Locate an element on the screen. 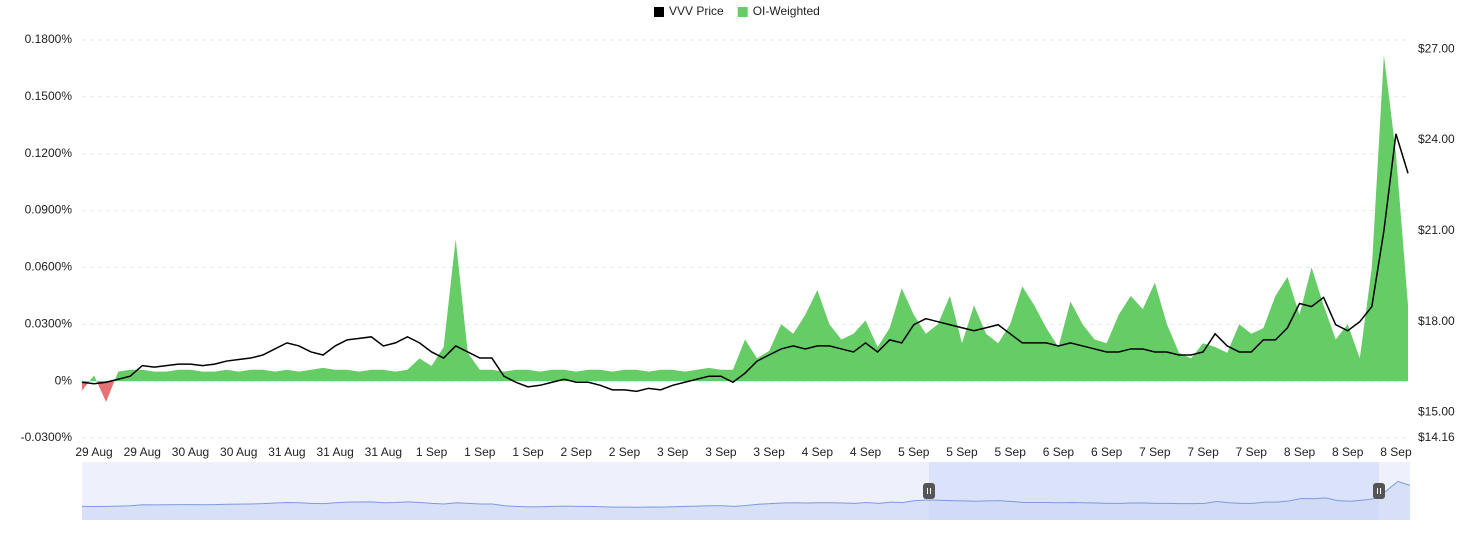 The height and width of the screenshot is (550, 1473). y-tick-label: 0.0600% is located at coordinates (49, 267).